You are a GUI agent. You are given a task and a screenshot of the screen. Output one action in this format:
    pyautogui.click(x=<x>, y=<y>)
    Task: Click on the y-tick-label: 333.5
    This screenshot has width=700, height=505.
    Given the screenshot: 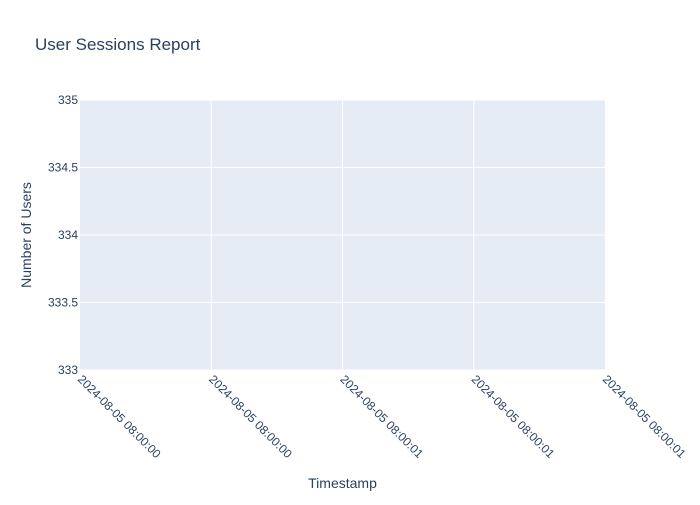 What is the action you would take?
    pyautogui.click(x=63, y=303)
    